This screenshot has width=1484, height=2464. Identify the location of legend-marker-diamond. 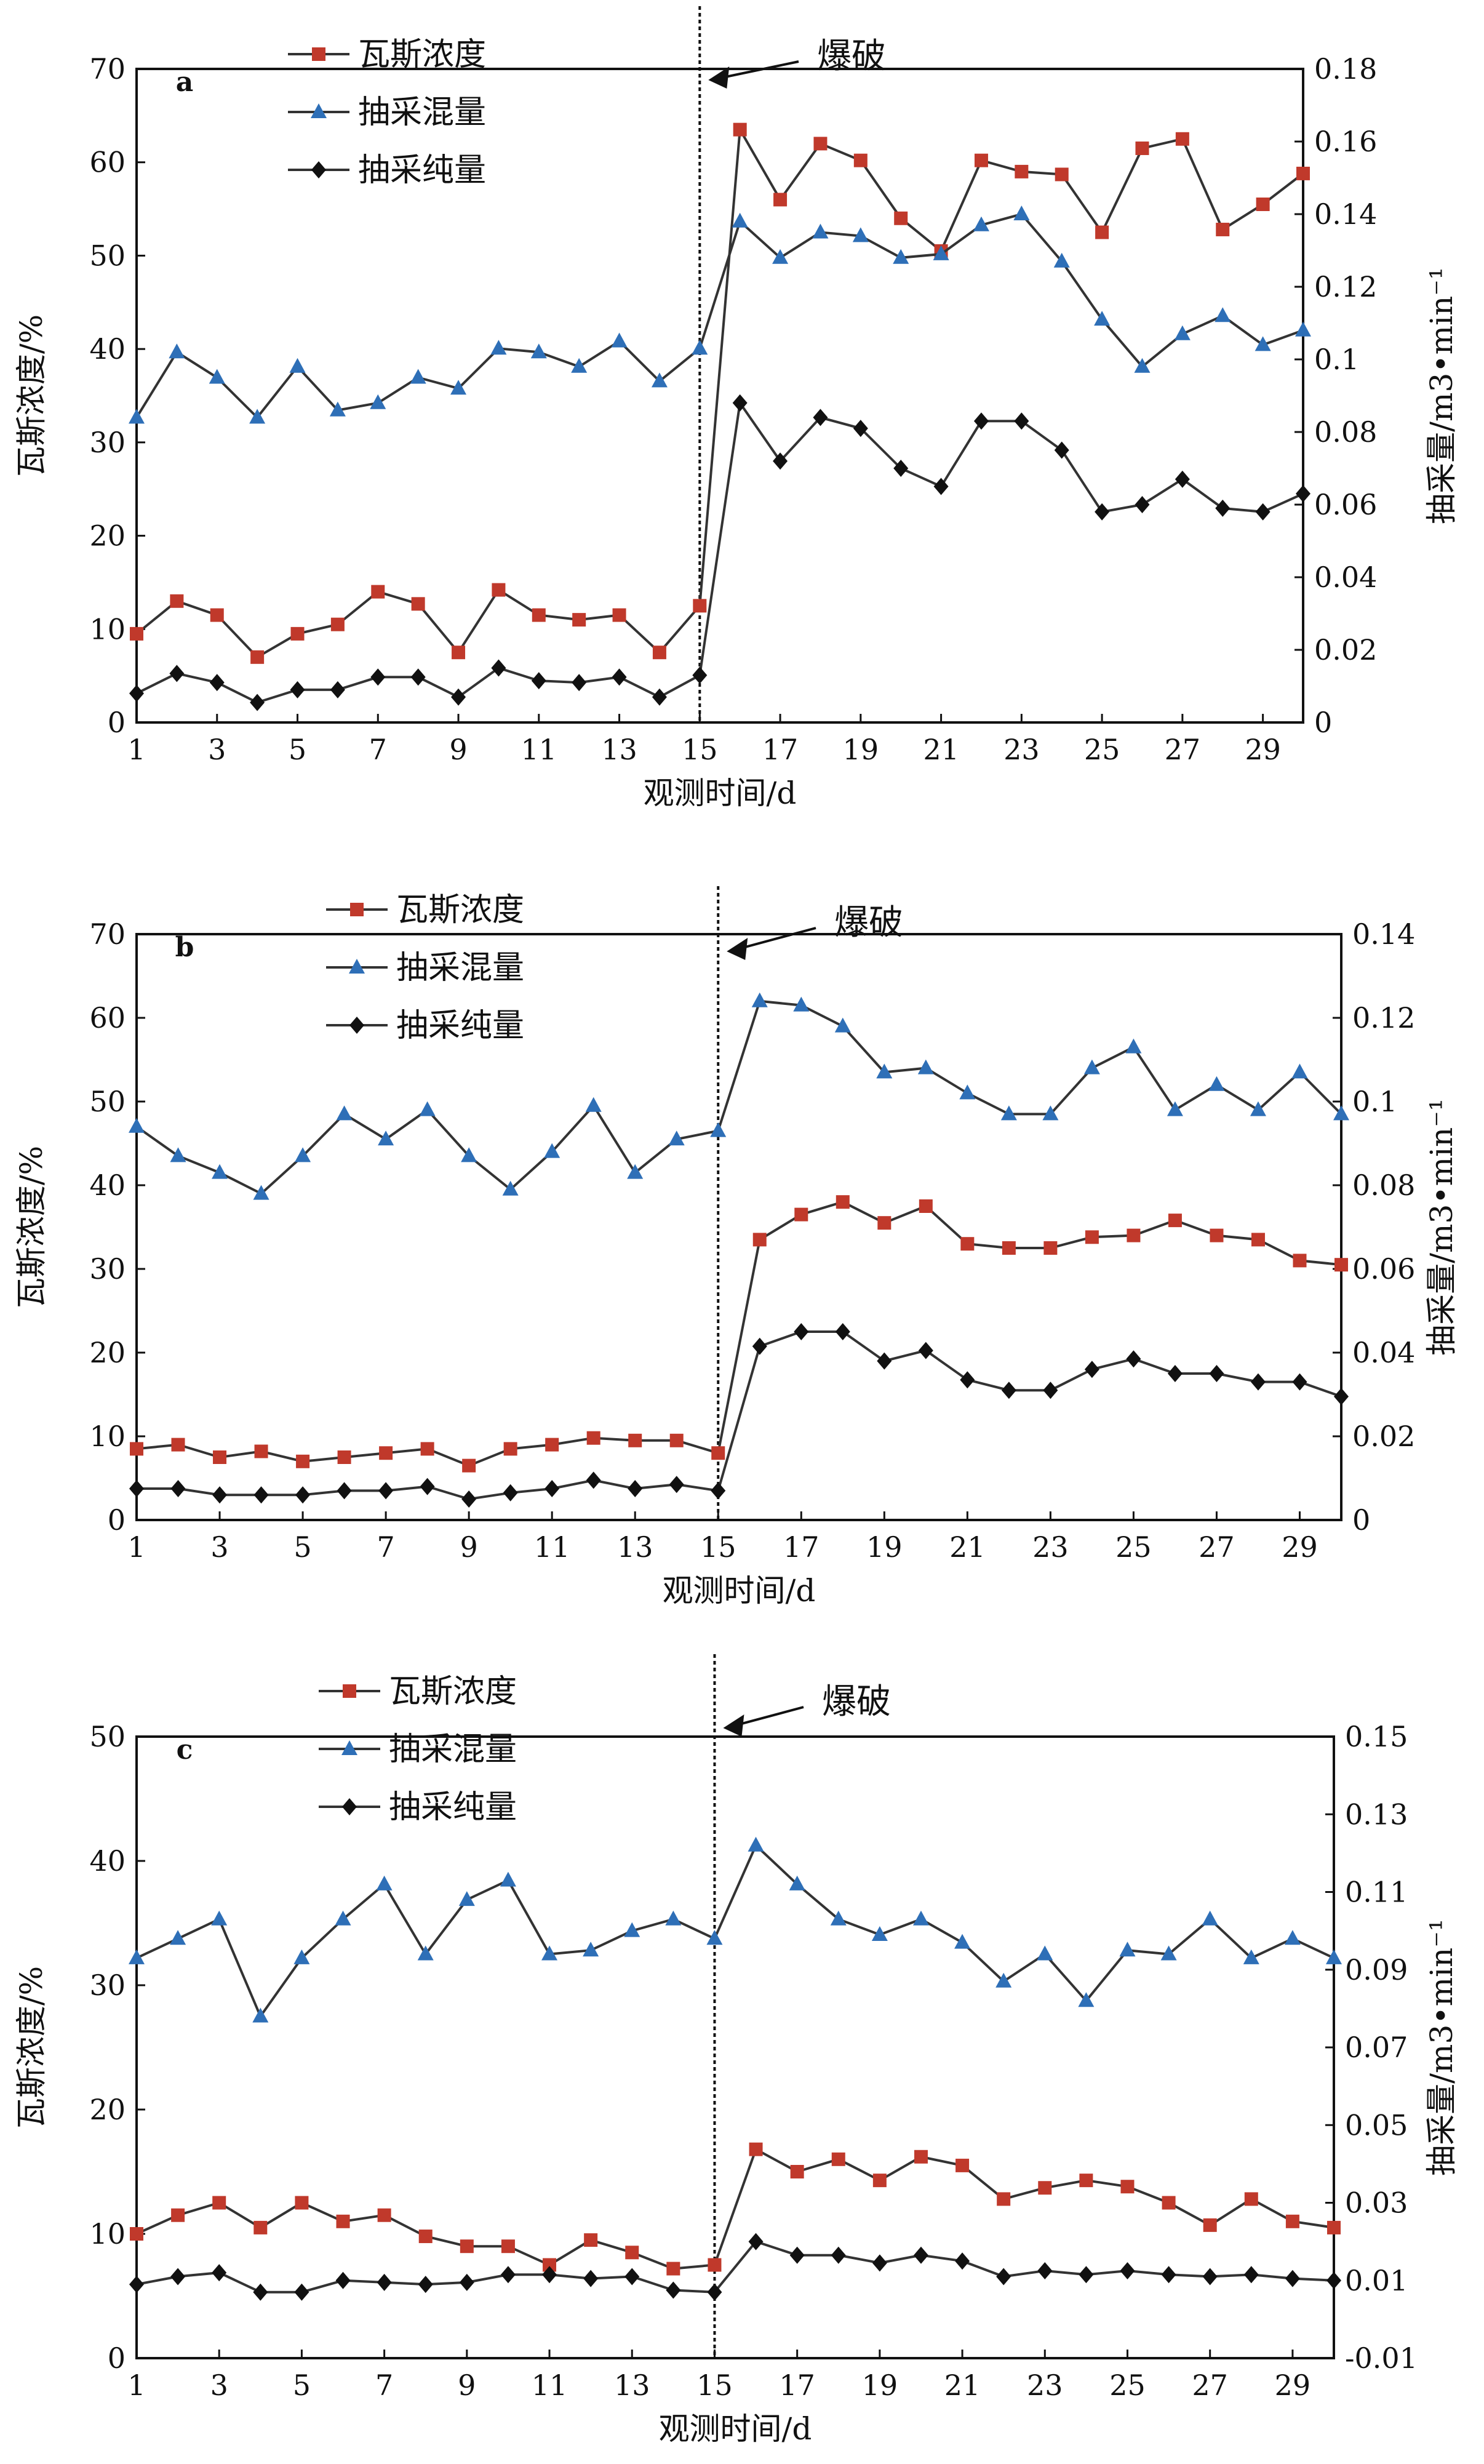
(318, 169).